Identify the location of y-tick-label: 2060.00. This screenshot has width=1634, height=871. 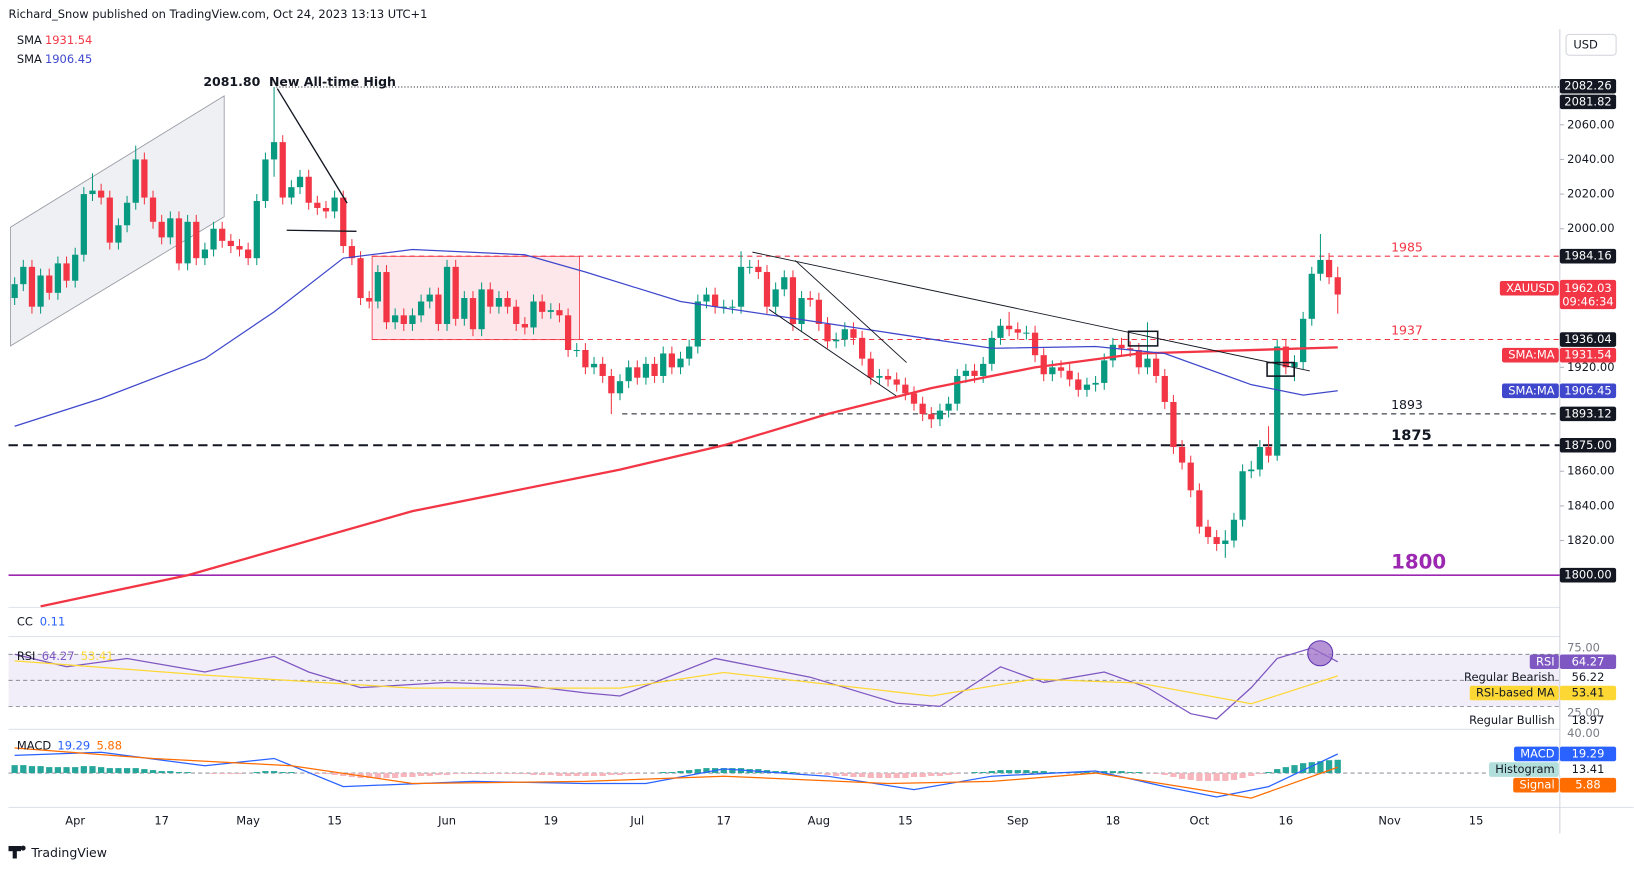
(1590, 124).